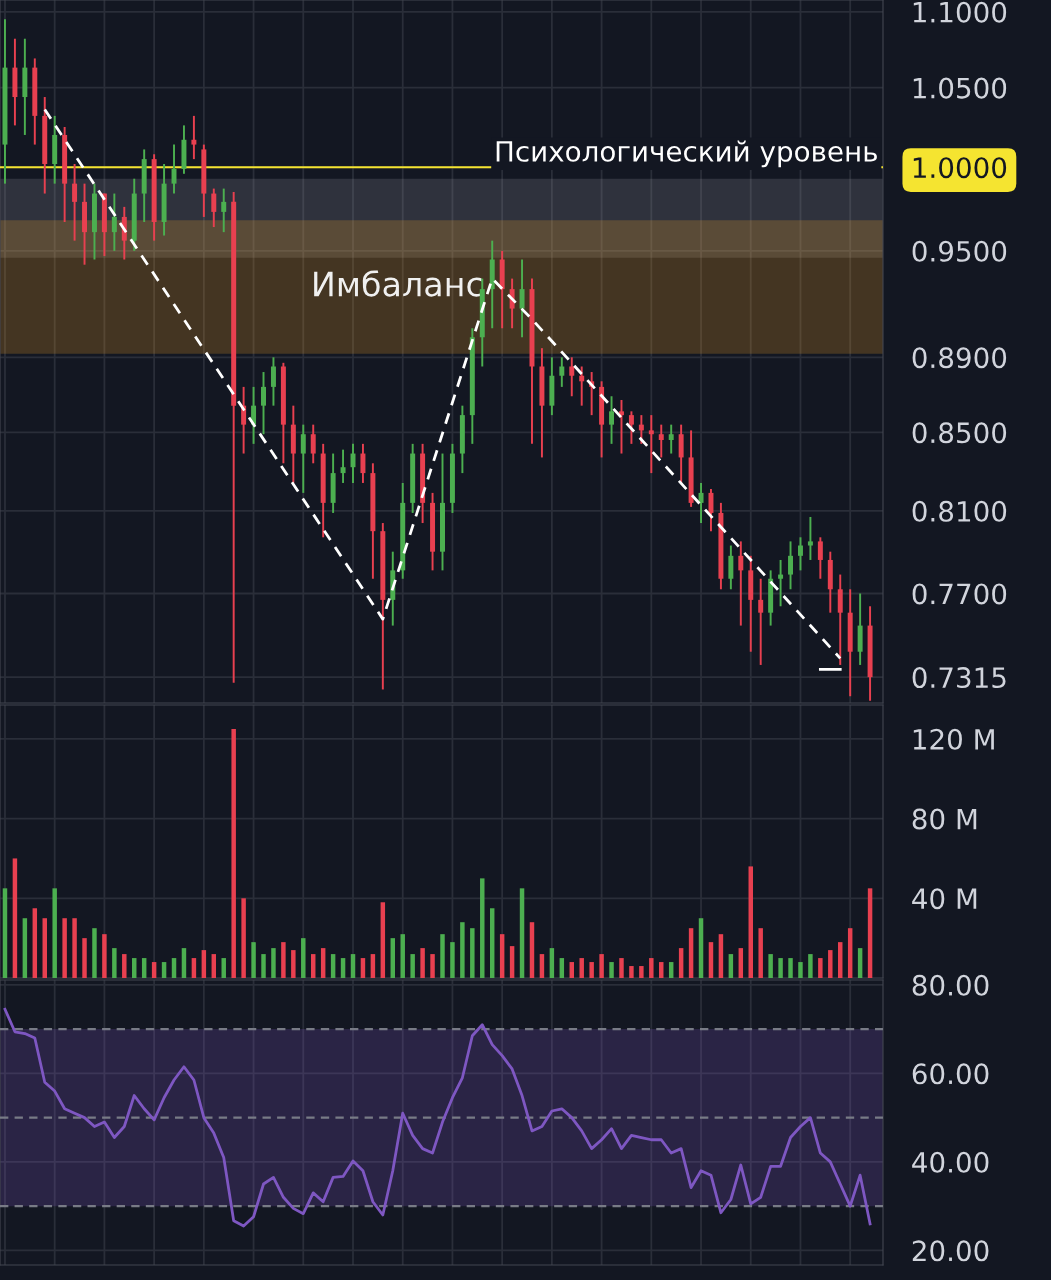 The height and width of the screenshot is (1280, 1051). I want to click on y-tick-label: 1.1000, so click(960, 12).